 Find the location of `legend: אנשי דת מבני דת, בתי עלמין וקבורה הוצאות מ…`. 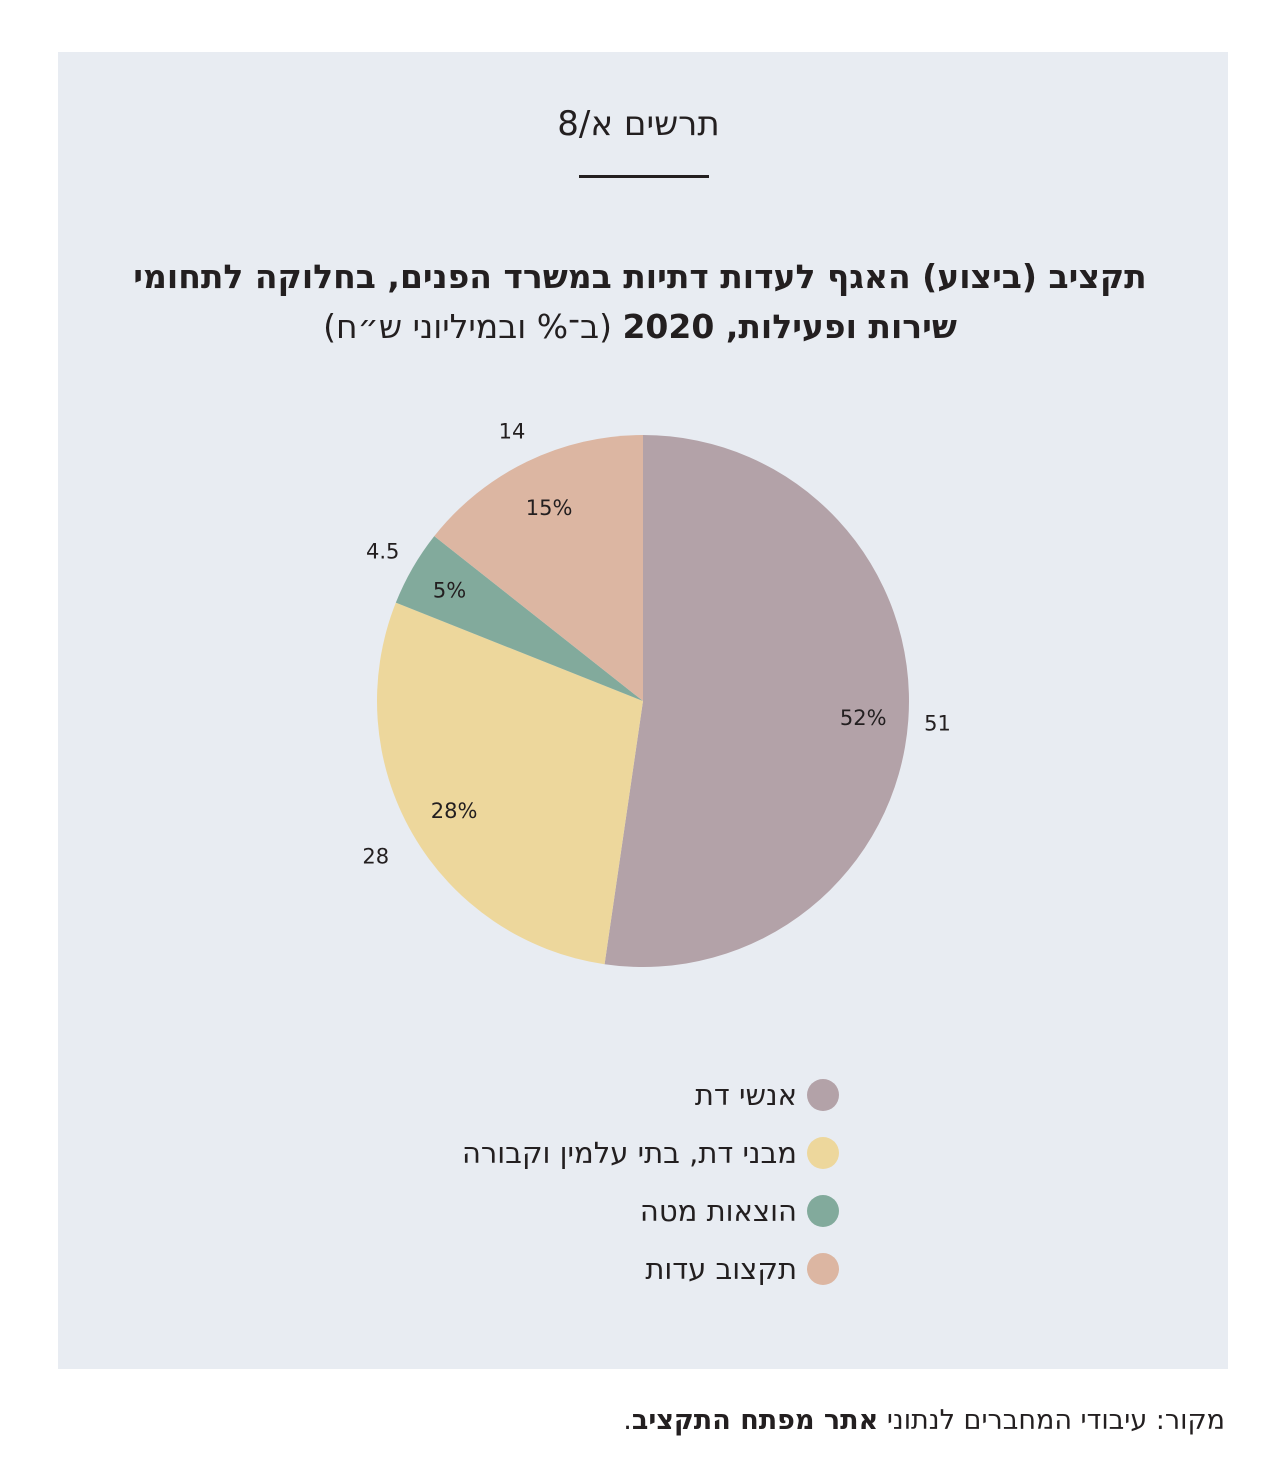

legend: אנשי דת מבני דת, בתי עלמין וקבורה הוצאות מ… is located at coordinates (650, 1182).